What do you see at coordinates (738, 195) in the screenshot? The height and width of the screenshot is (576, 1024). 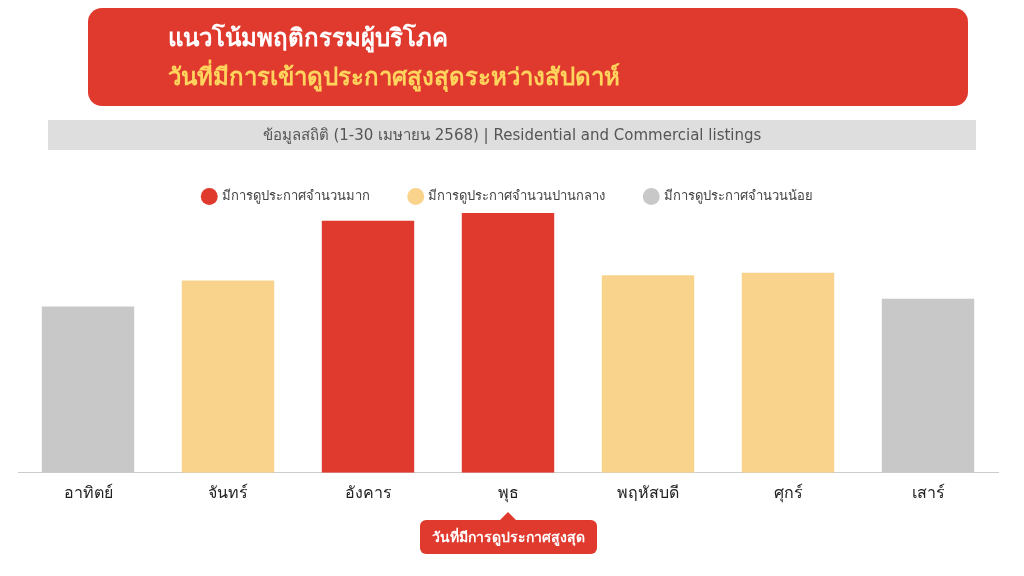 I see `legend-label: มีการดูประกาศจำนวนน้อย` at bounding box center [738, 195].